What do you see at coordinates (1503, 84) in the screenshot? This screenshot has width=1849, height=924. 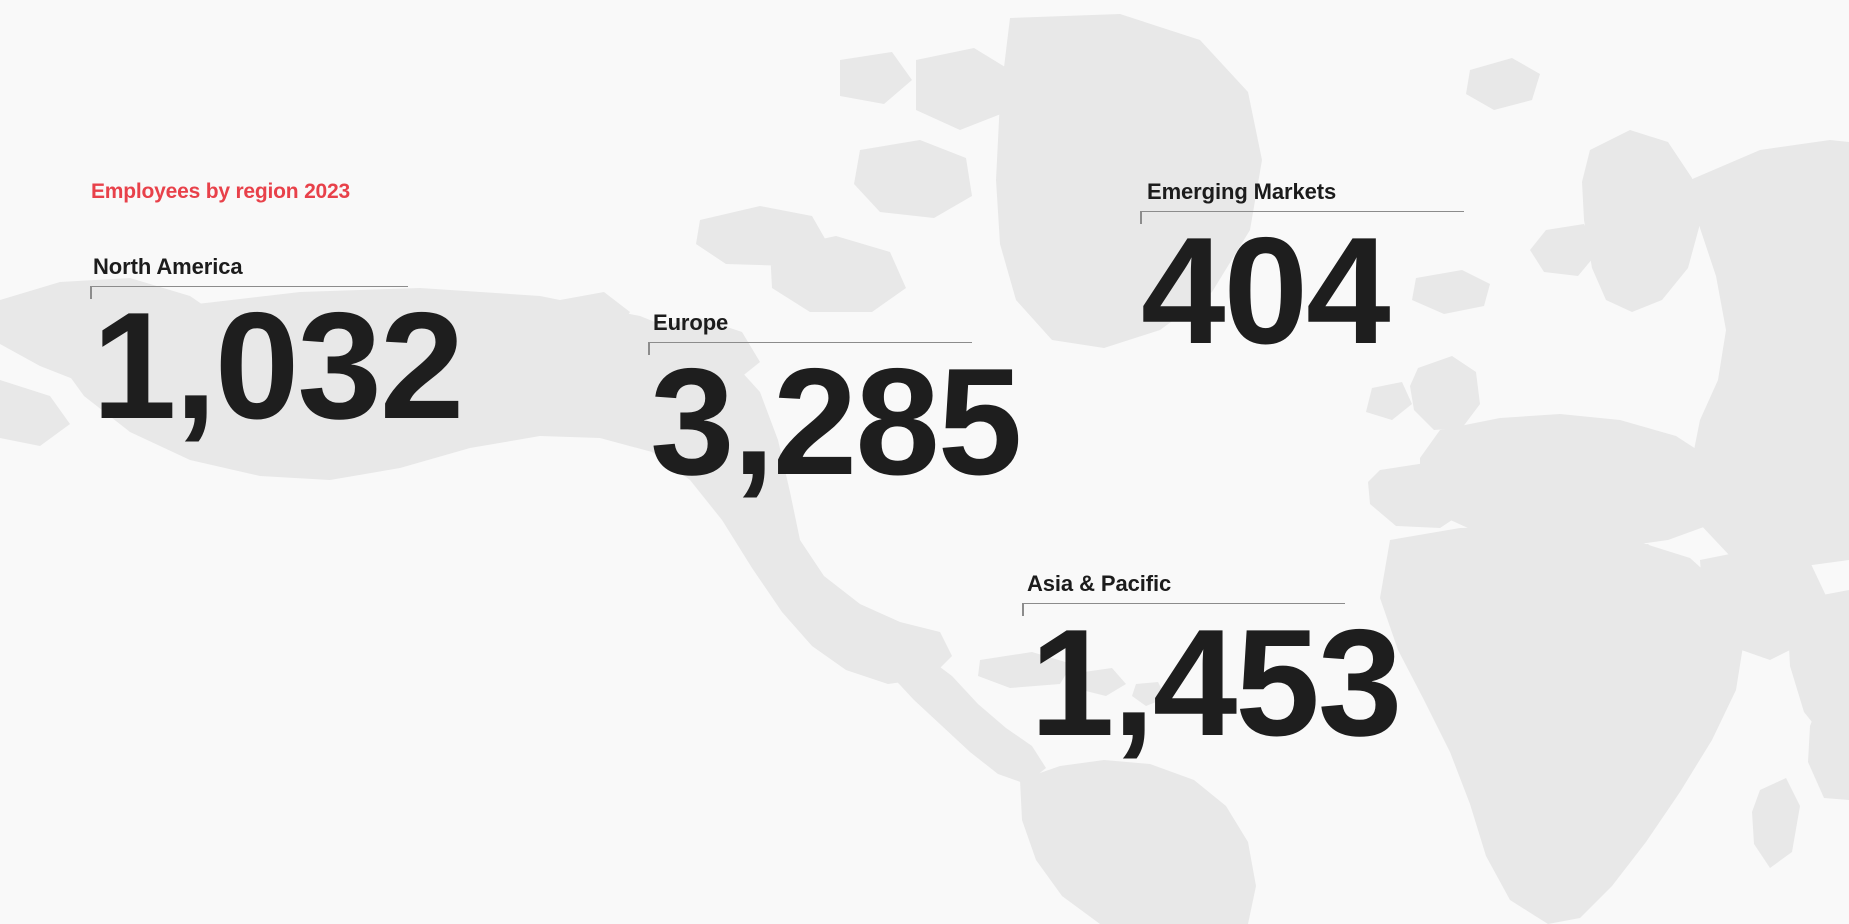 I see `svalbard-shape` at bounding box center [1503, 84].